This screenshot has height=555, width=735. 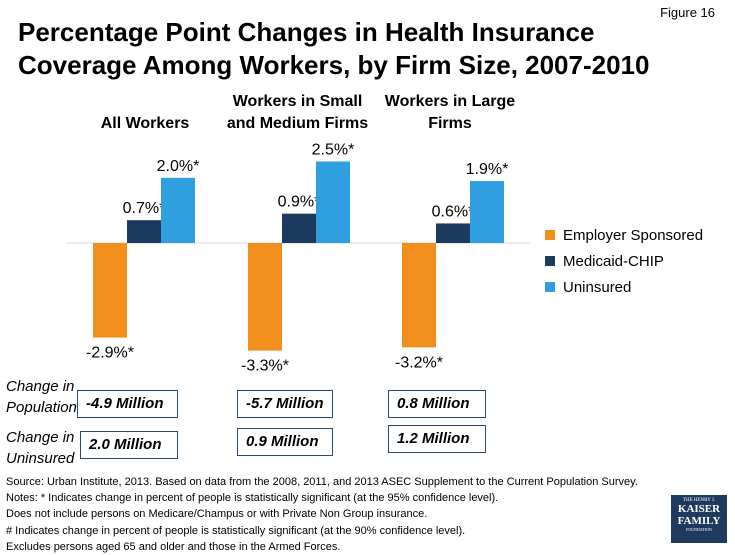 I want to click on data-label-uninsured-all-workers: 2.0%*, so click(x=178, y=166).